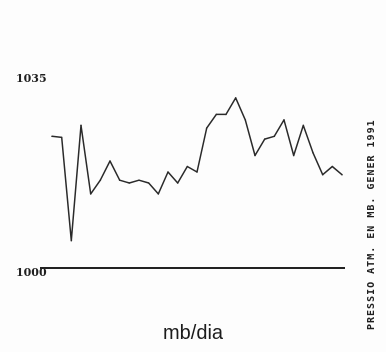 This screenshot has width=386, height=352. Describe the element at coordinates (31, 78) in the screenshot. I see `y-tick-label-top: 1035` at that location.